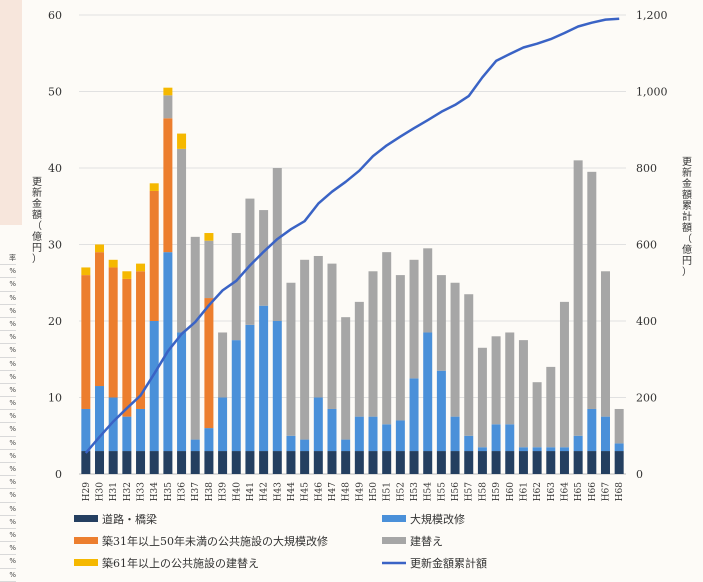 The height and width of the screenshot is (582, 703). I want to click on x-tick-label: H68, so click(620, 492).